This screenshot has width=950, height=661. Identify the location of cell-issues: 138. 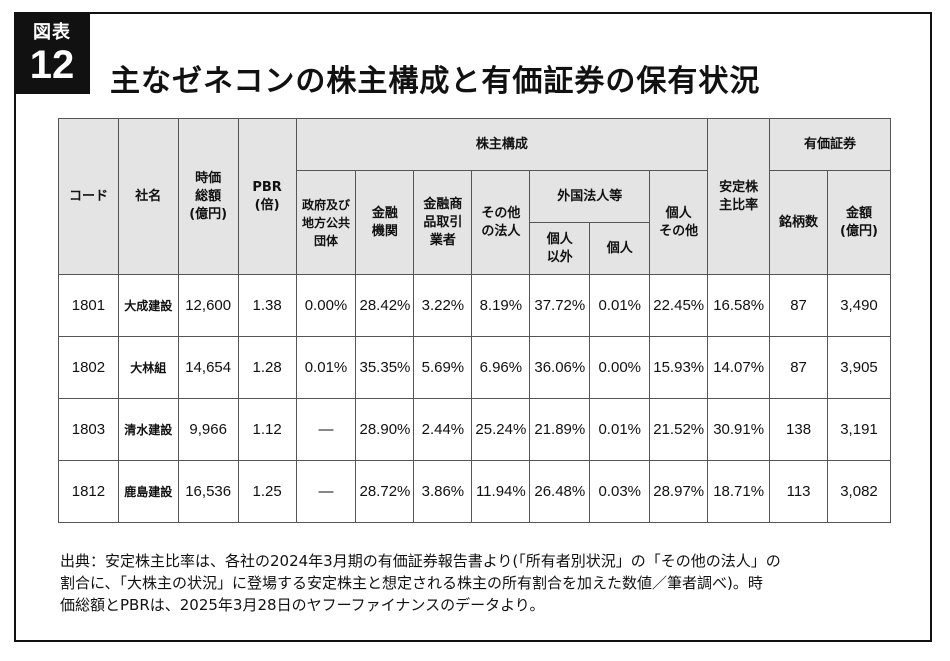
(798, 429).